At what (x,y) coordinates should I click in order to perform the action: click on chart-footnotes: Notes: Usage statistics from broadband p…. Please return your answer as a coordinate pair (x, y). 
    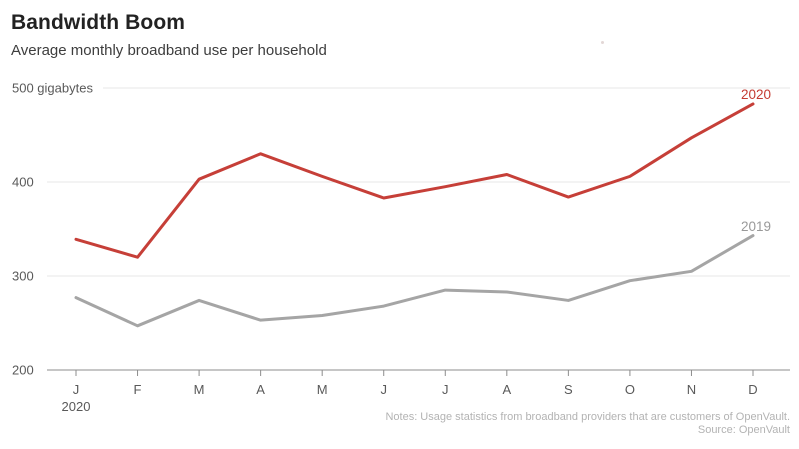
    Looking at the image, I should click on (587, 423).